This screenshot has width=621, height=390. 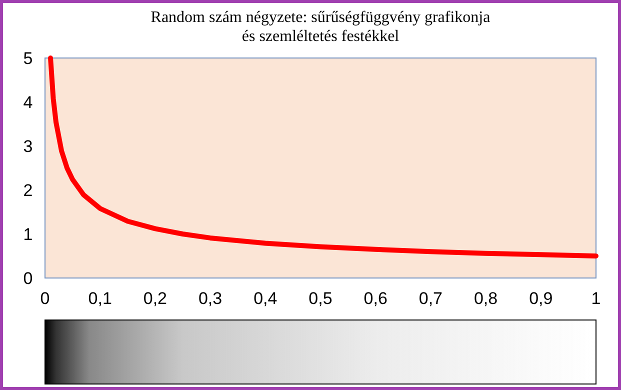 I want to click on x-tick-label: 0,5, so click(x=320, y=298).